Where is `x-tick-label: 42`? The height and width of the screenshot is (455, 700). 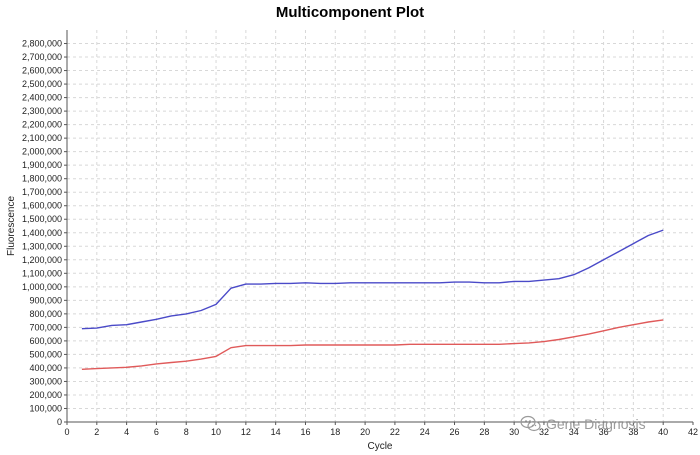 x-tick-label: 42 is located at coordinates (693, 432).